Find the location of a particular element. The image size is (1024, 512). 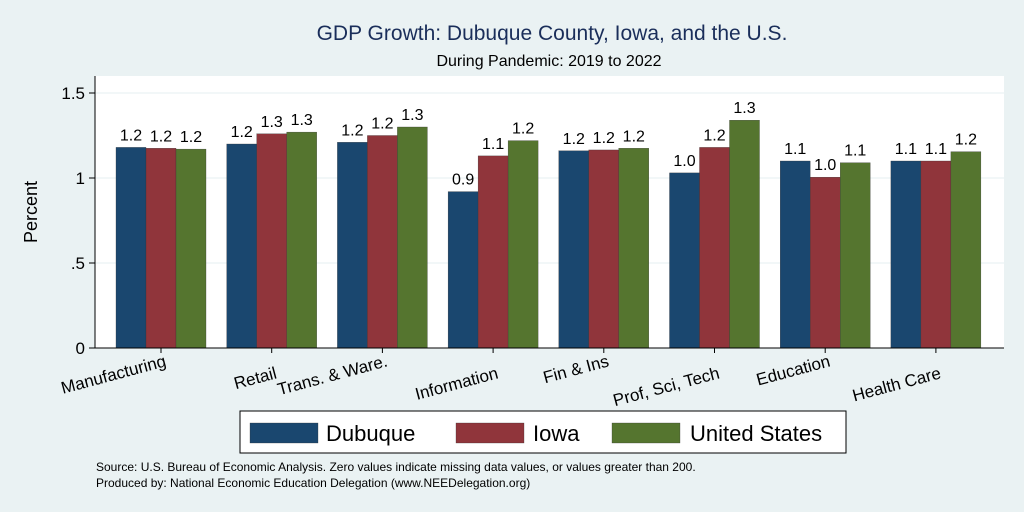

legend-label: United States is located at coordinates (756, 433).